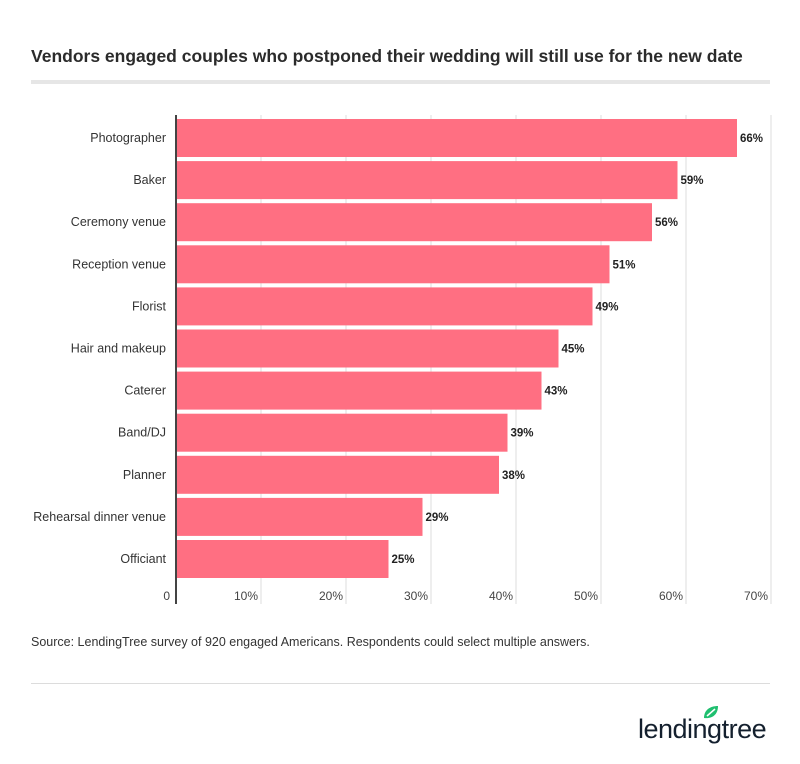  What do you see at coordinates (692, 181) in the screenshot?
I see `data-label: 59%` at bounding box center [692, 181].